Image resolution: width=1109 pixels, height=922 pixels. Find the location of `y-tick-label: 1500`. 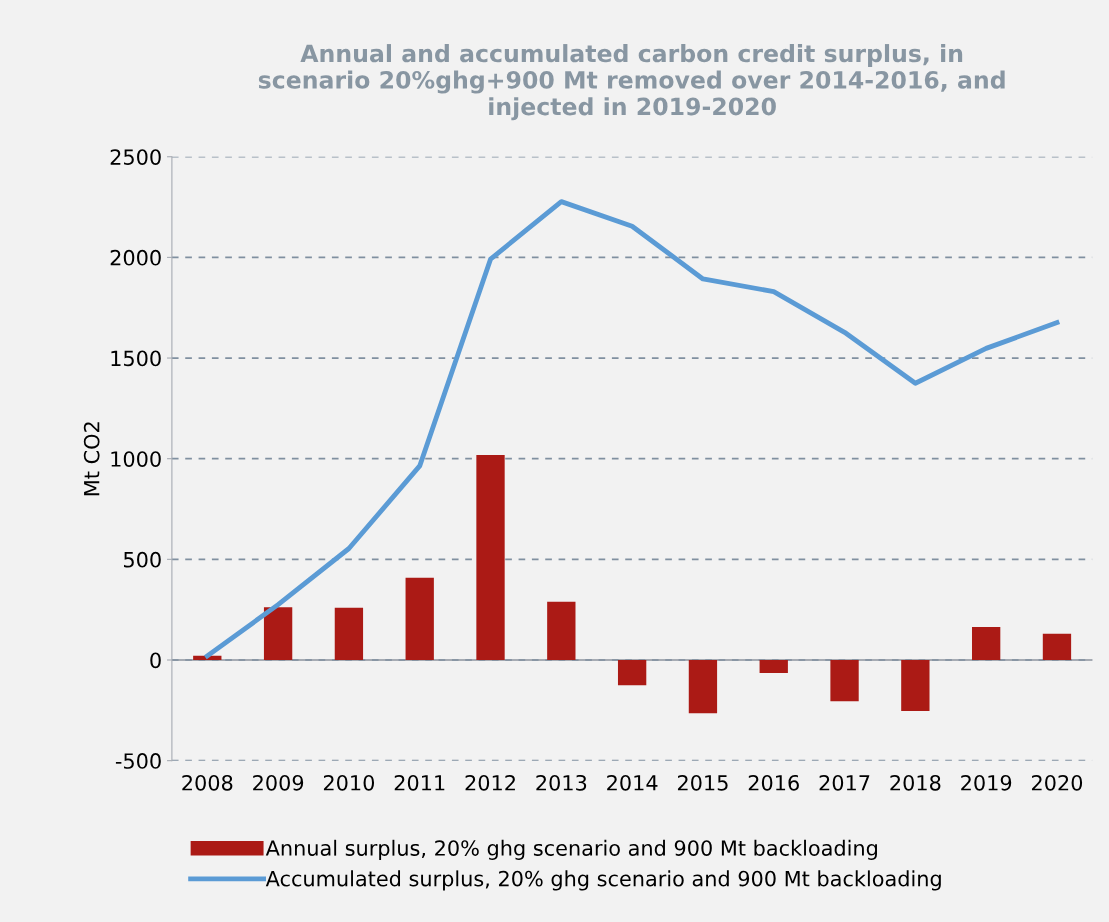

y-tick-label: 1500 is located at coordinates (136, 358).